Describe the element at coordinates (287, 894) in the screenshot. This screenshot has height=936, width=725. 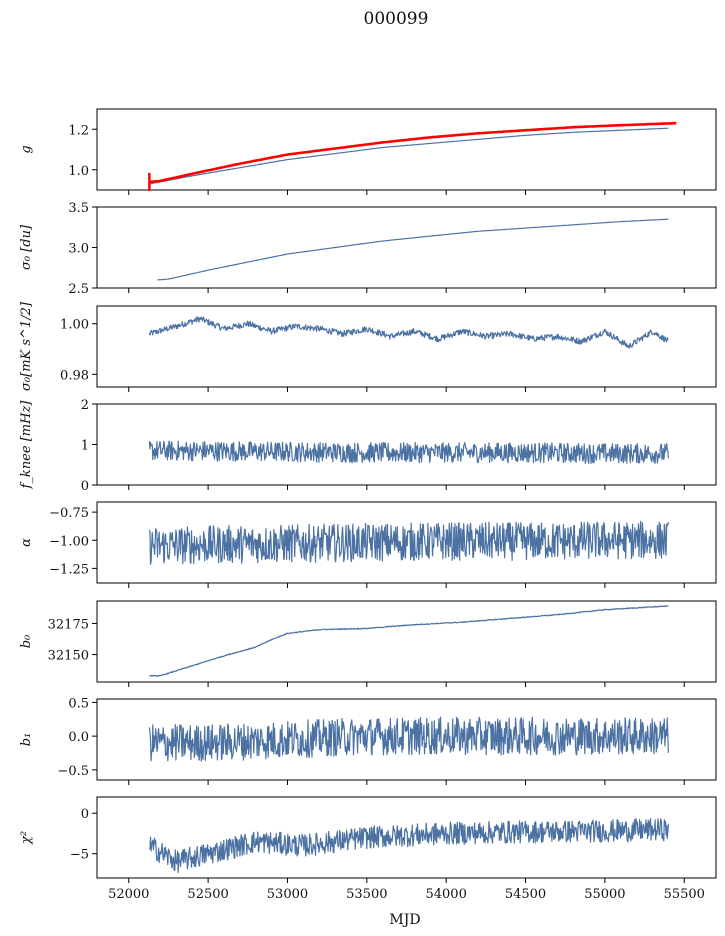
I see `x-tick-label: 53000` at that location.